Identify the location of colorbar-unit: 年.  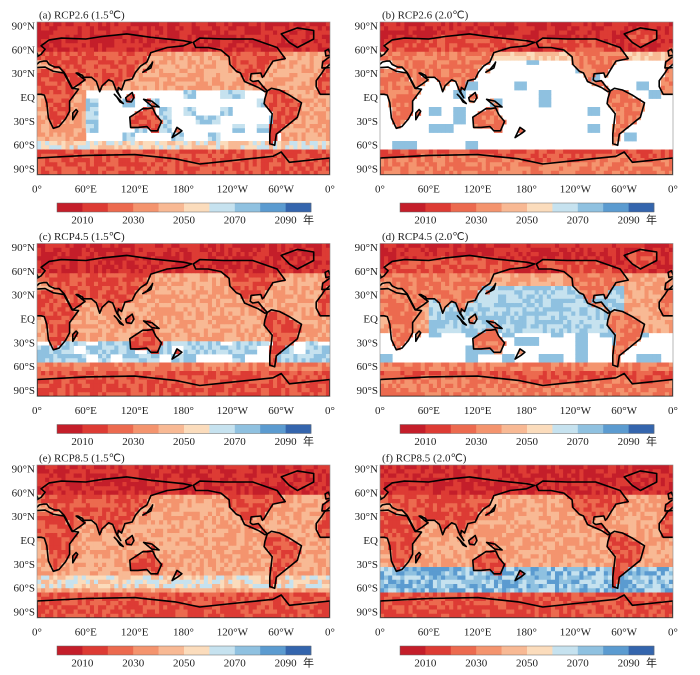
(308, 220).